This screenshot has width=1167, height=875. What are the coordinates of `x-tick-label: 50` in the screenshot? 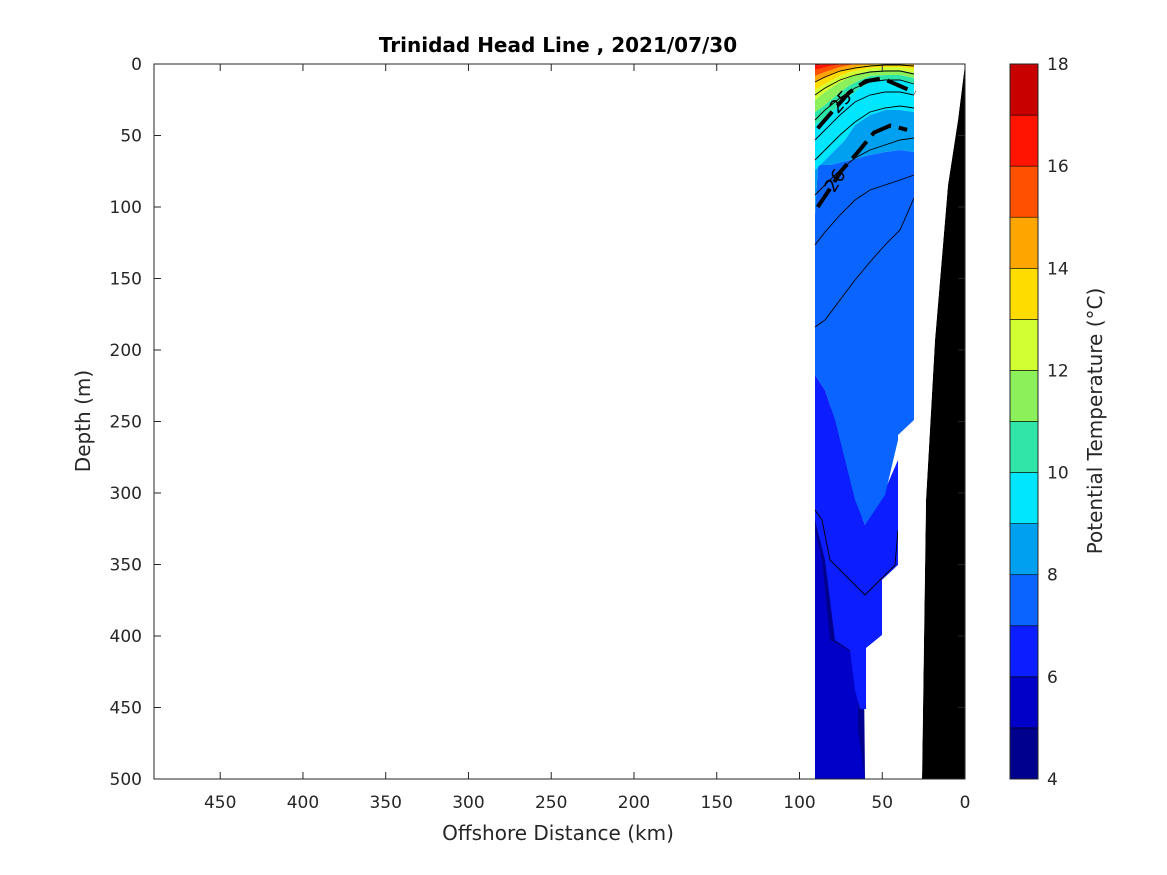 It's located at (882, 803).